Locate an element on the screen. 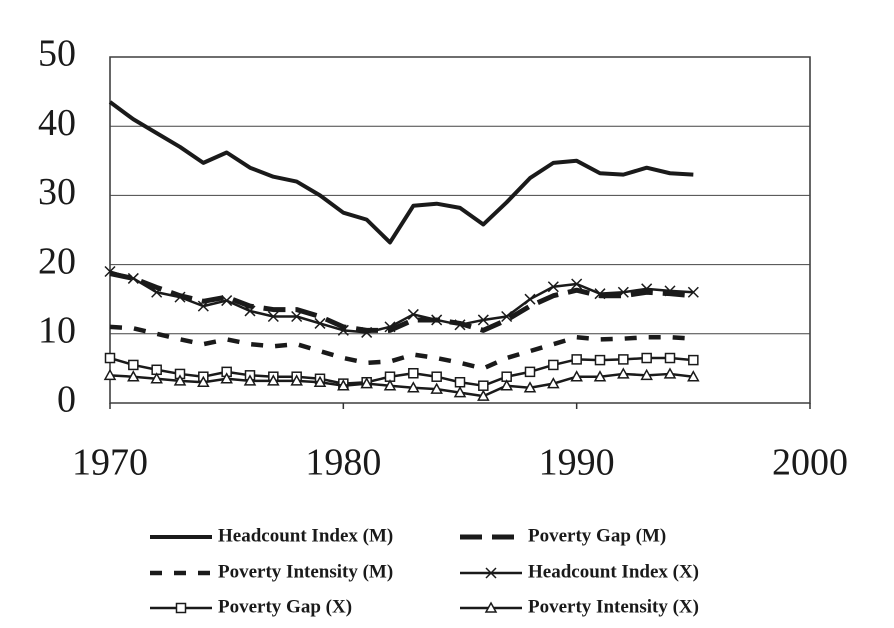 The width and height of the screenshot is (894, 628). legend-item: Headcount Index (M) is located at coordinates (271, 535).